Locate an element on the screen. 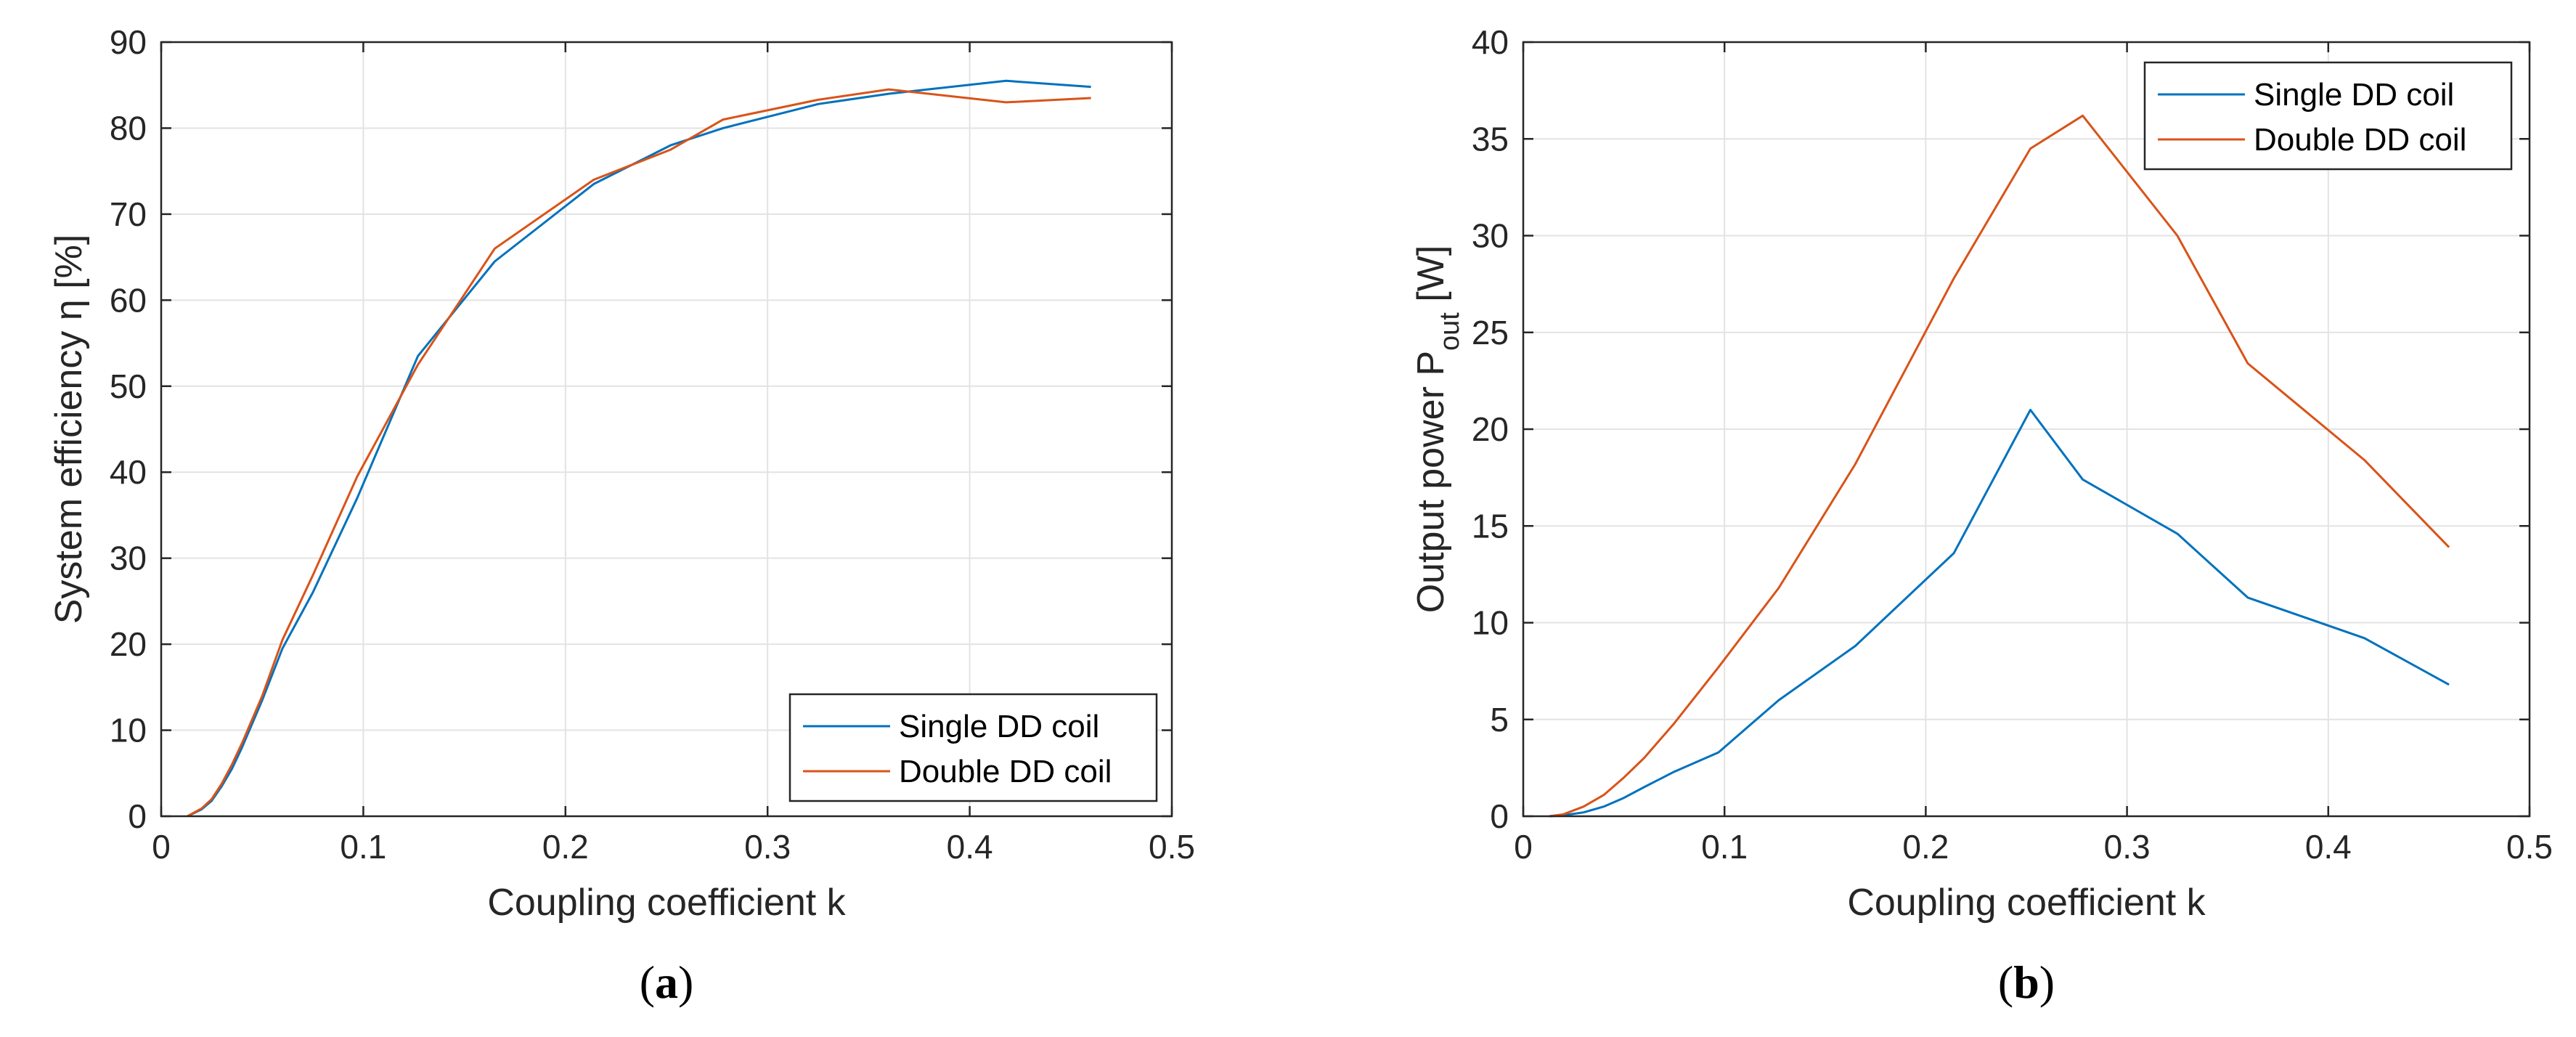  panel-b-legend: Single DD coil Double DD coil is located at coordinates (2328, 116).